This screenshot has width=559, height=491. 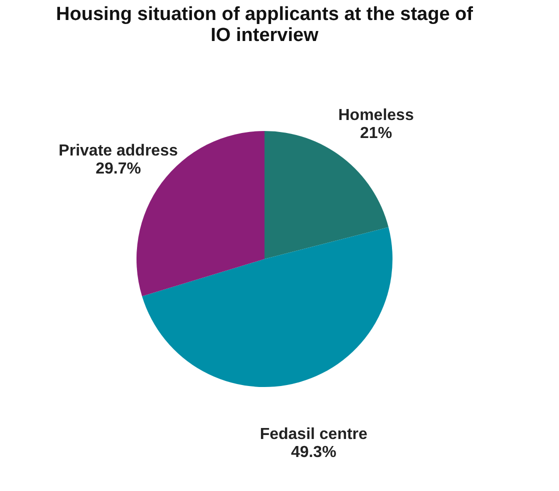 I want to click on data-label: 21%, so click(x=376, y=133).